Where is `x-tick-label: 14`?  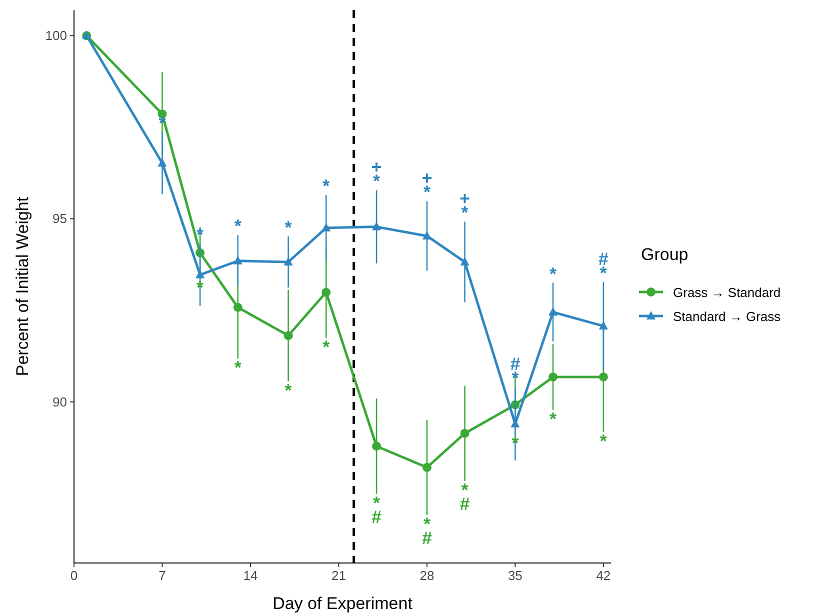 x-tick-label: 14 is located at coordinates (250, 575).